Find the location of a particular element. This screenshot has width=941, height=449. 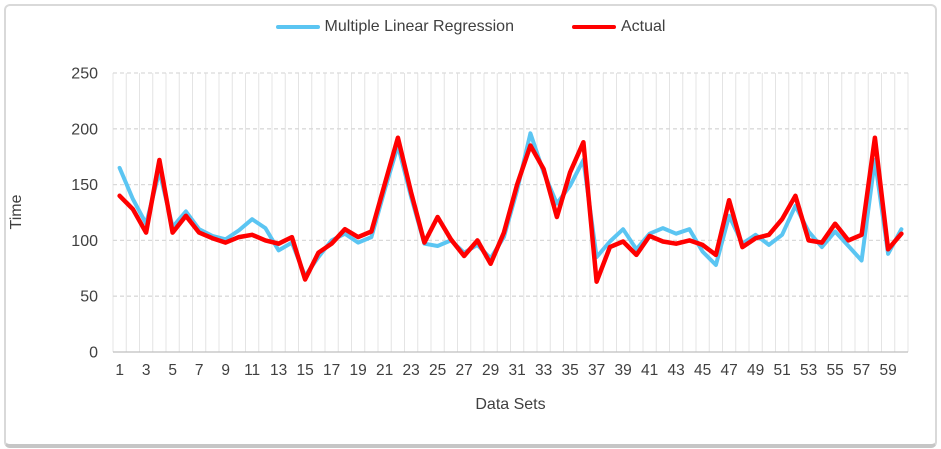

x-tick-label: 3 is located at coordinates (146, 370).